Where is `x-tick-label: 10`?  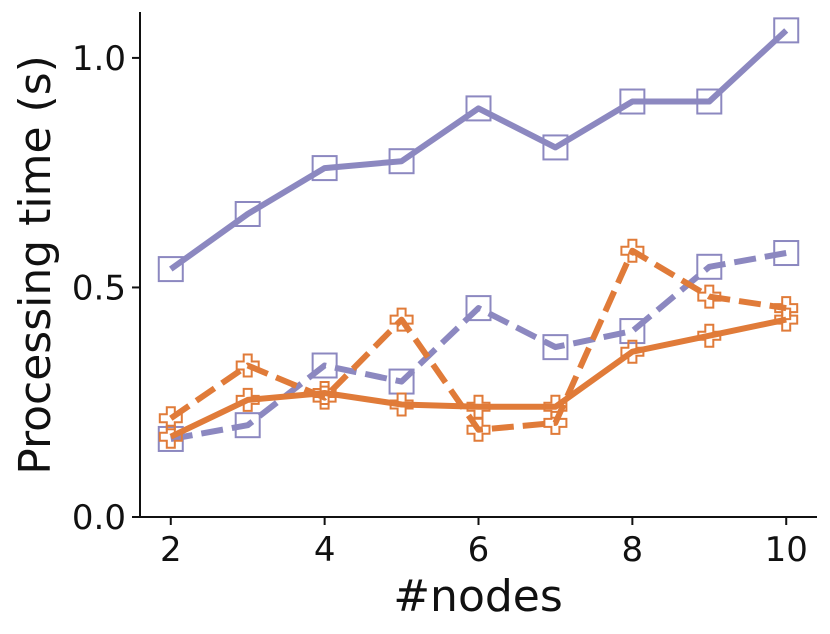
x-tick-label: 10 is located at coordinates (786, 550).